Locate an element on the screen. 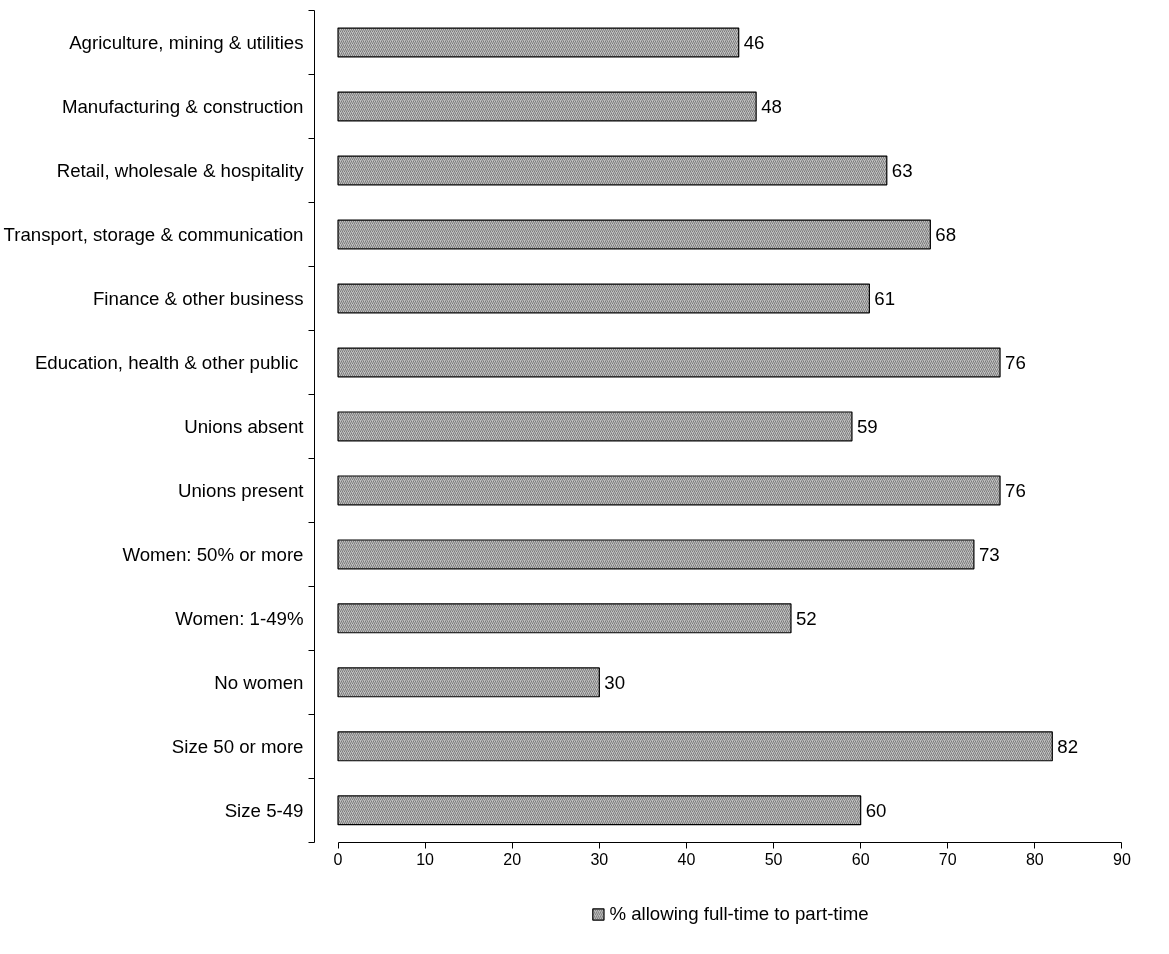 The image size is (1169, 954). data-label: 63 is located at coordinates (902, 170).